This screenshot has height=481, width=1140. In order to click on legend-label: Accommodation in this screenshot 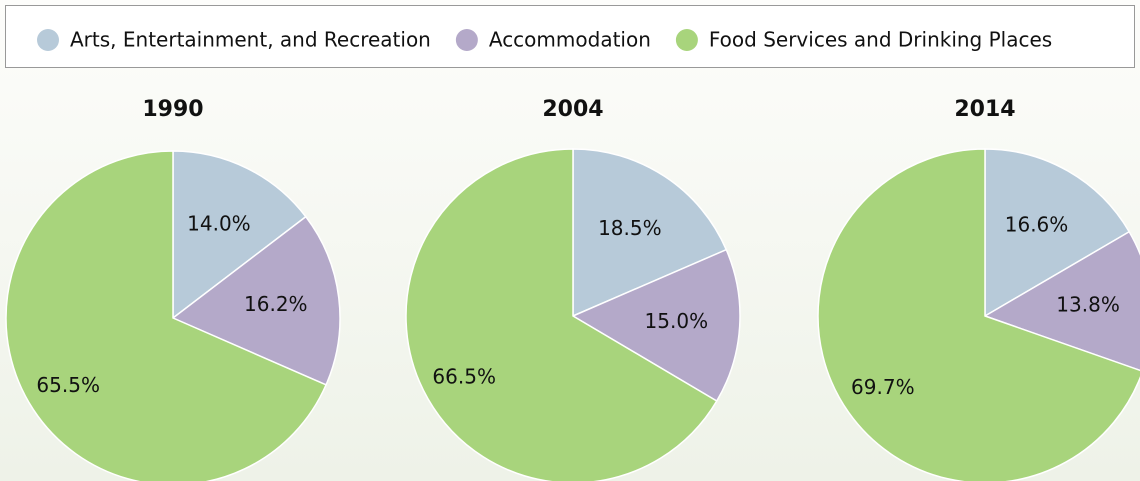, I will do `click(570, 40)`.